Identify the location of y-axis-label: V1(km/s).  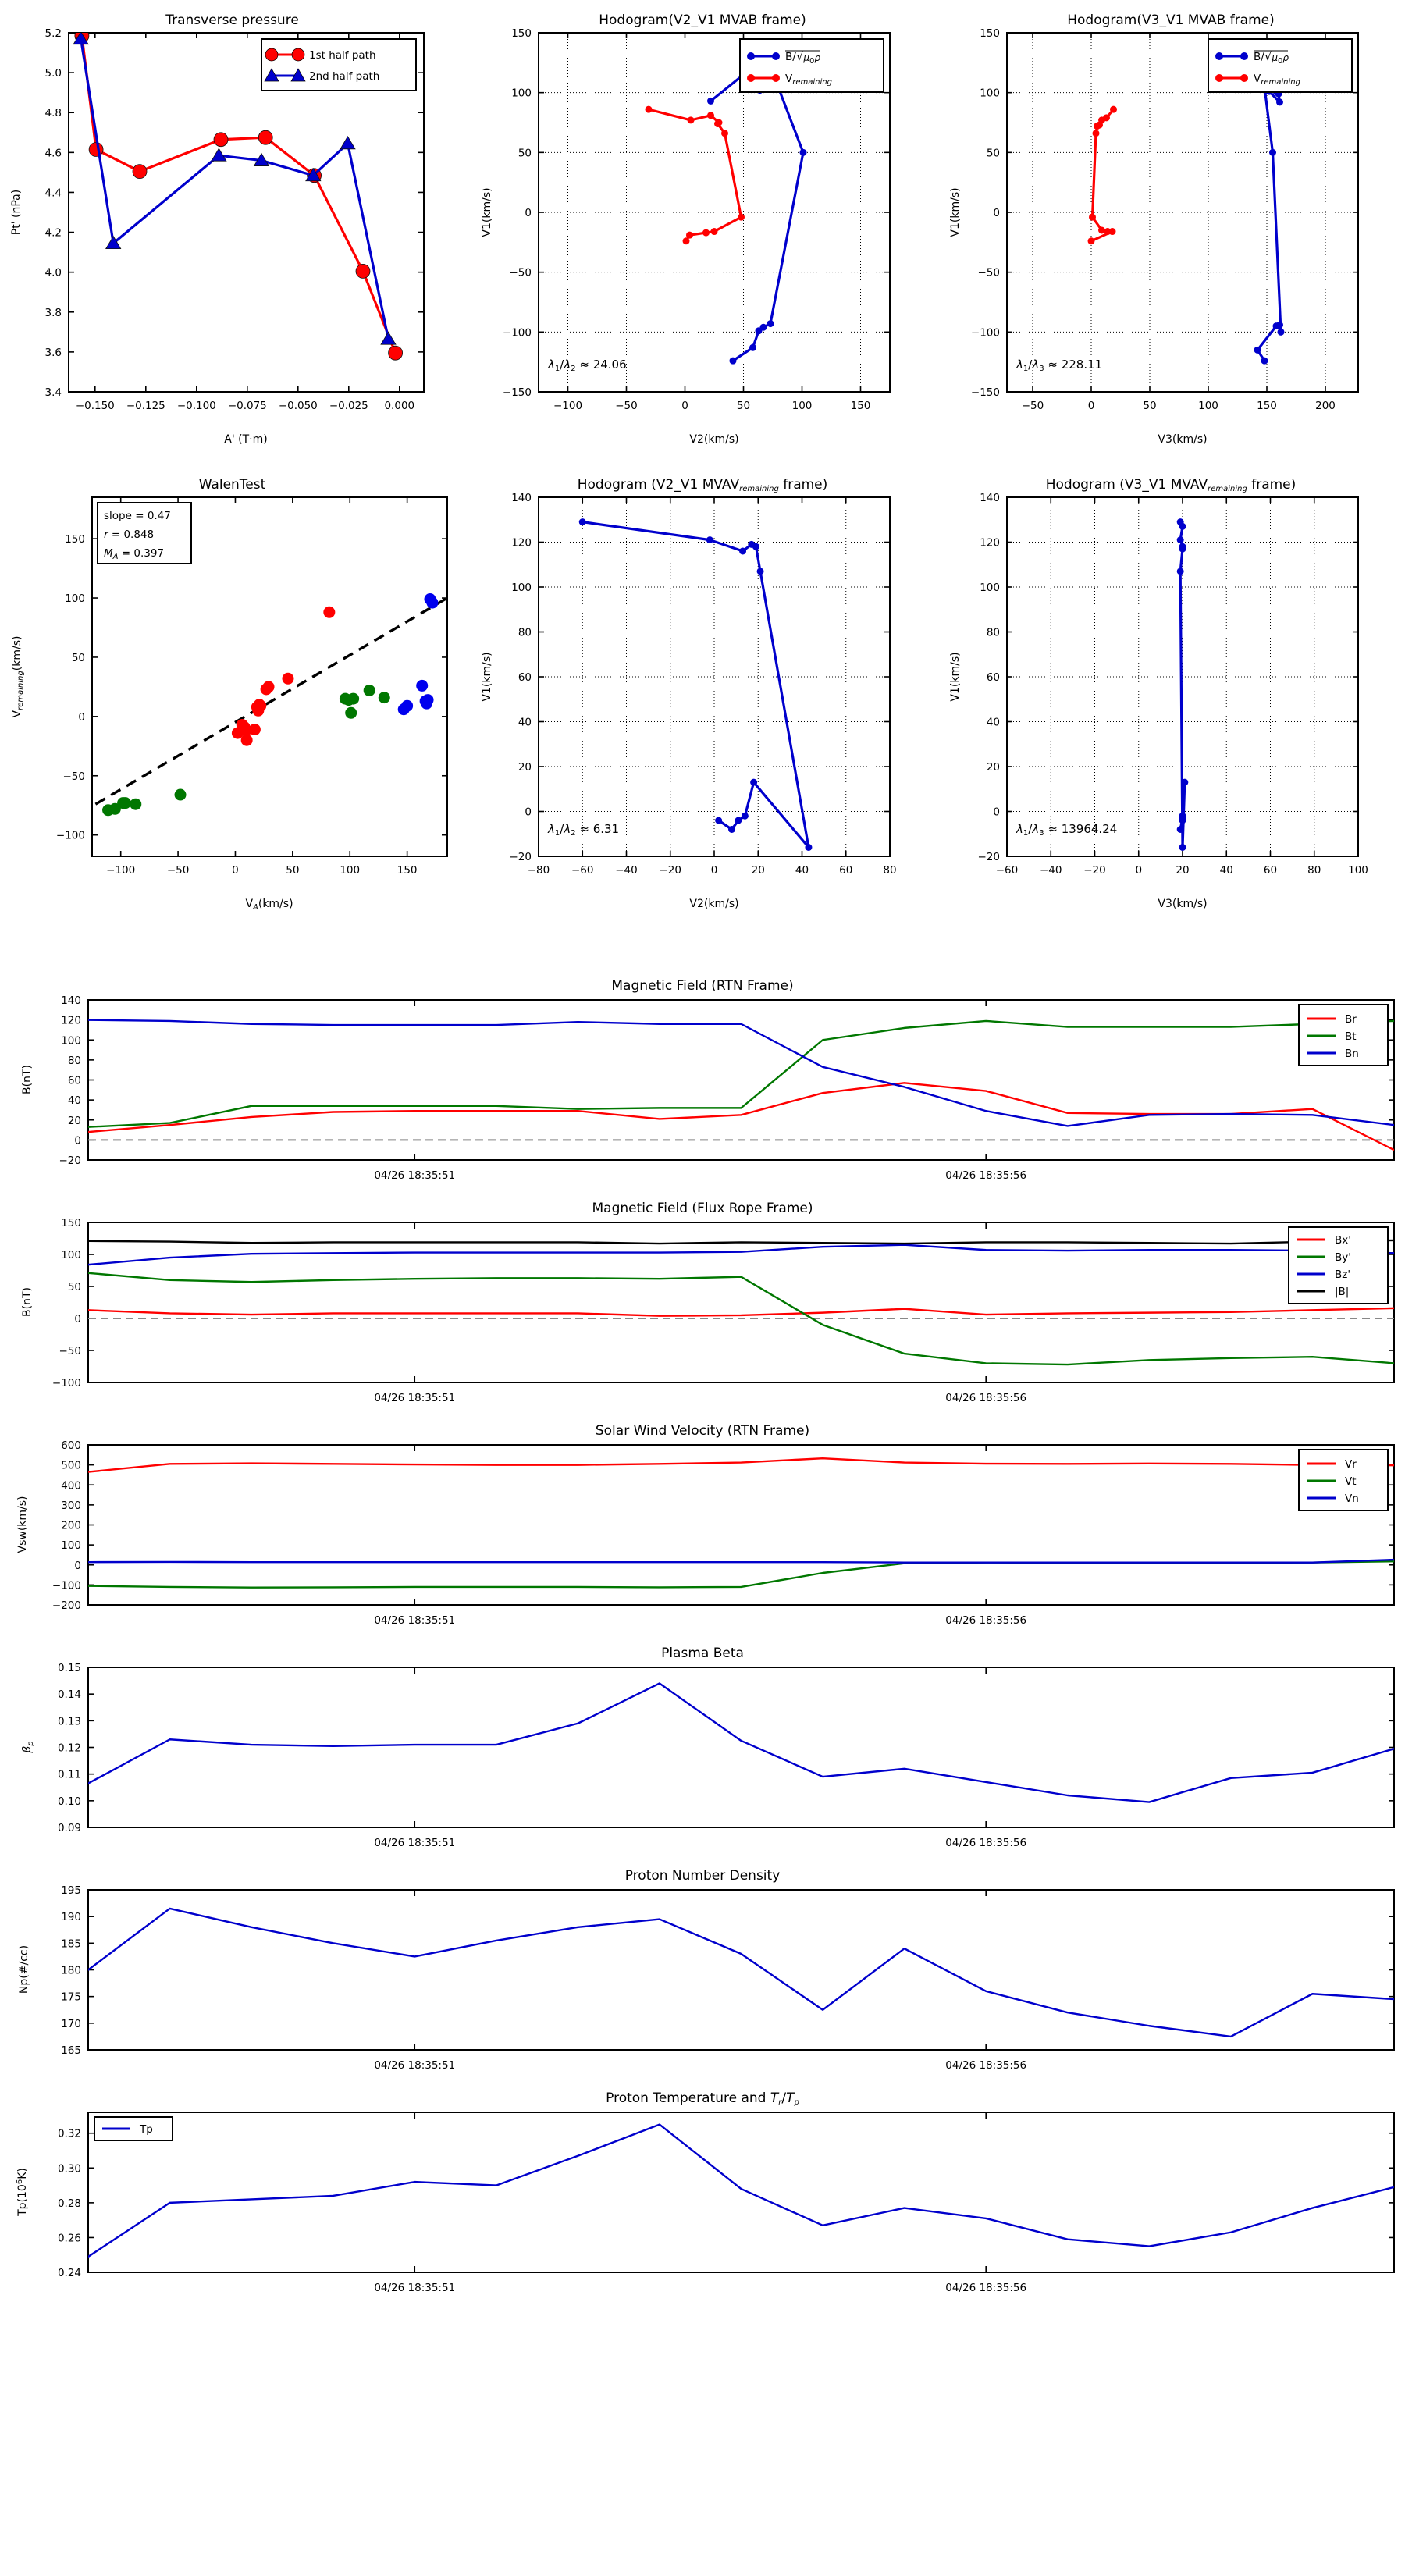
(956, 212).